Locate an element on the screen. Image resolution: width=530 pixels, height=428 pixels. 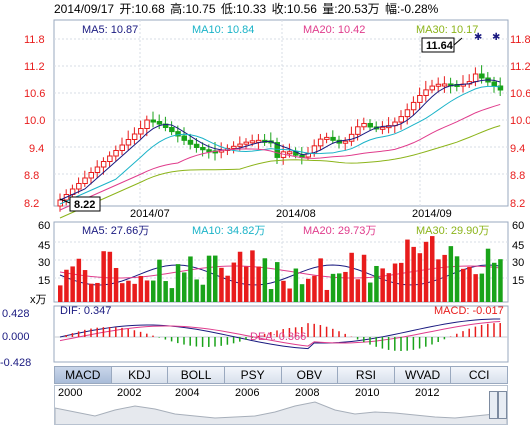
macd-dea-legend: DEA: 0.366 is located at coordinates (278, 337).